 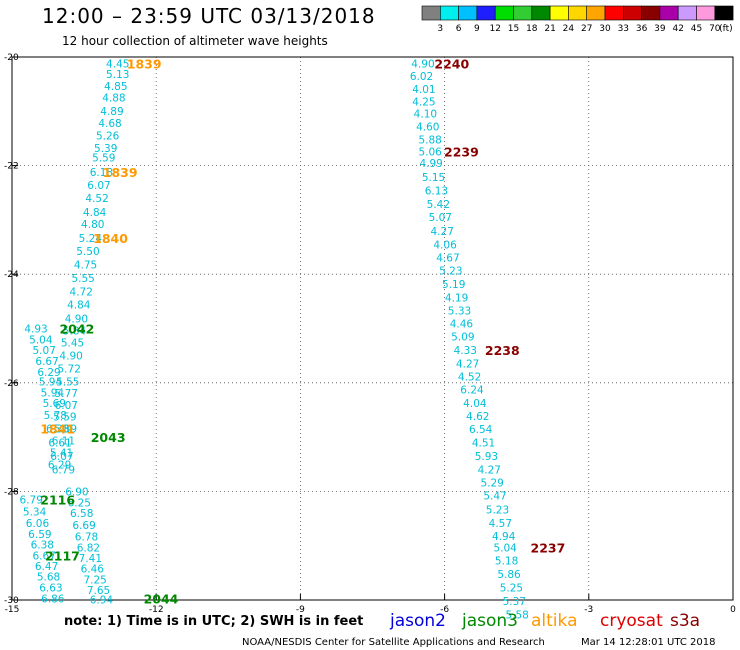 What do you see at coordinates (586, 29) in the screenshot?
I see `colorbar-tick-label: 27` at bounding box center [586, 29].